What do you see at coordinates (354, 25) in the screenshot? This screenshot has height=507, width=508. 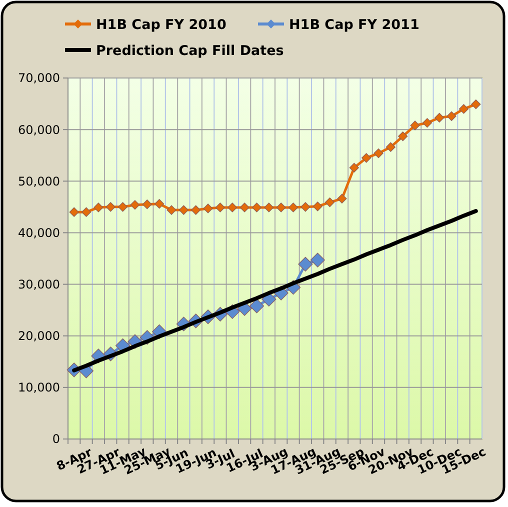 I see `legend-label: H1B Cap FY 2011` at bounding box center [354, 25].